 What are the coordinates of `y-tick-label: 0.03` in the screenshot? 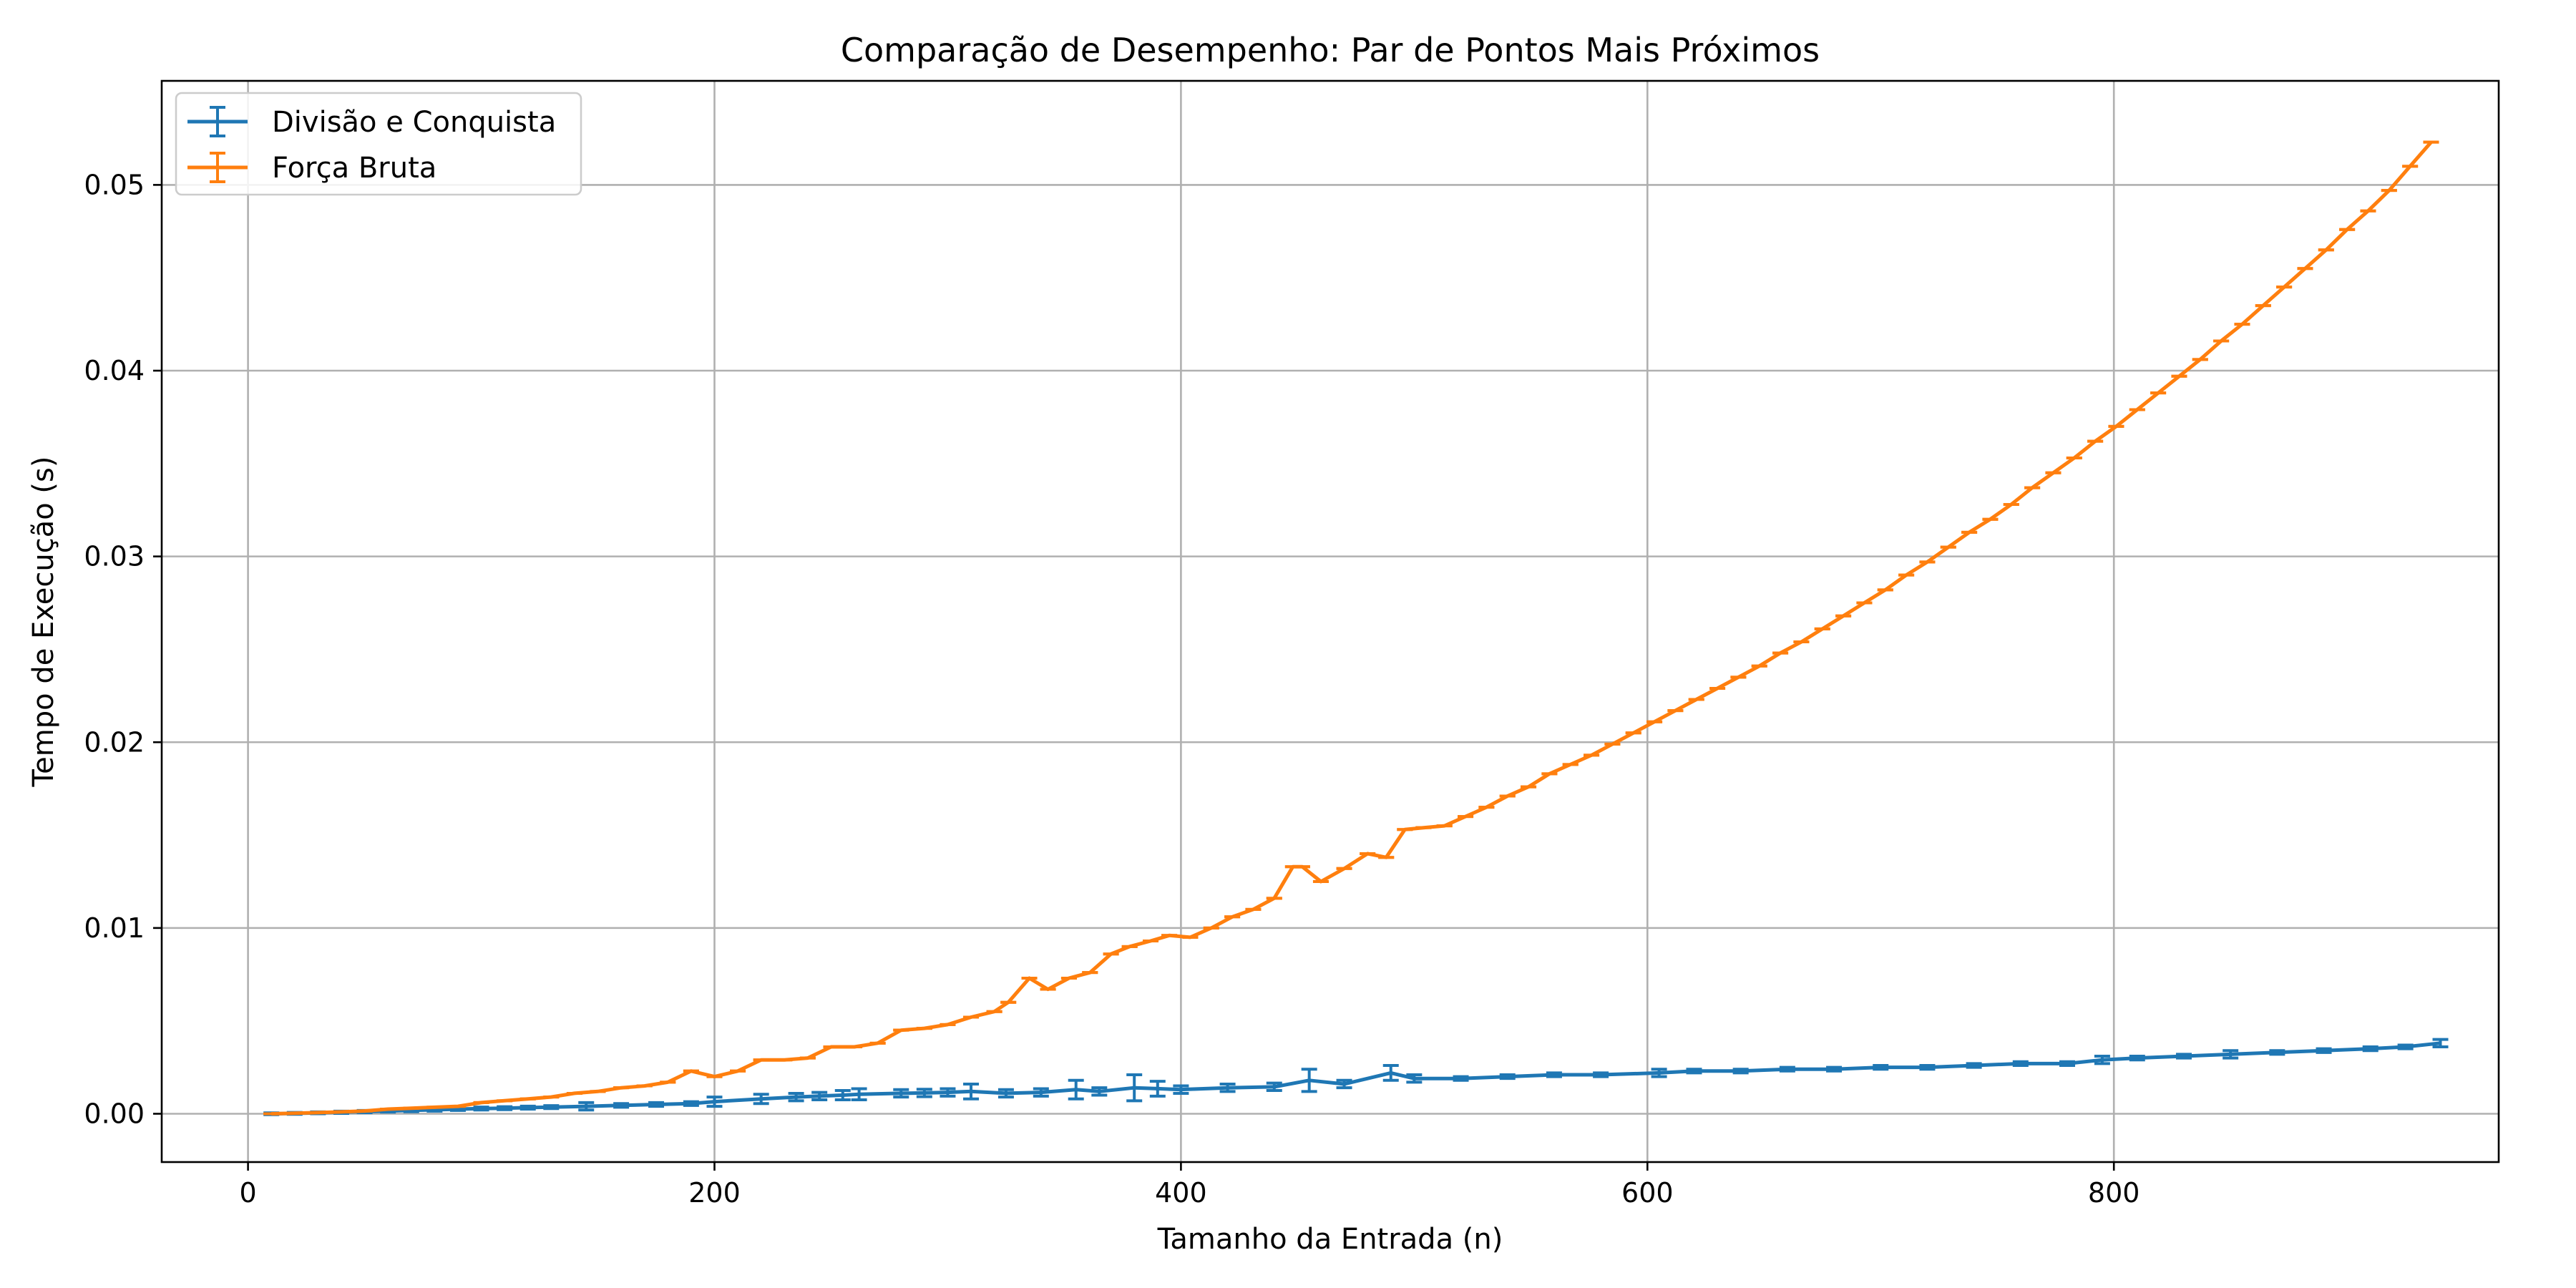 It's located at (114, 556).